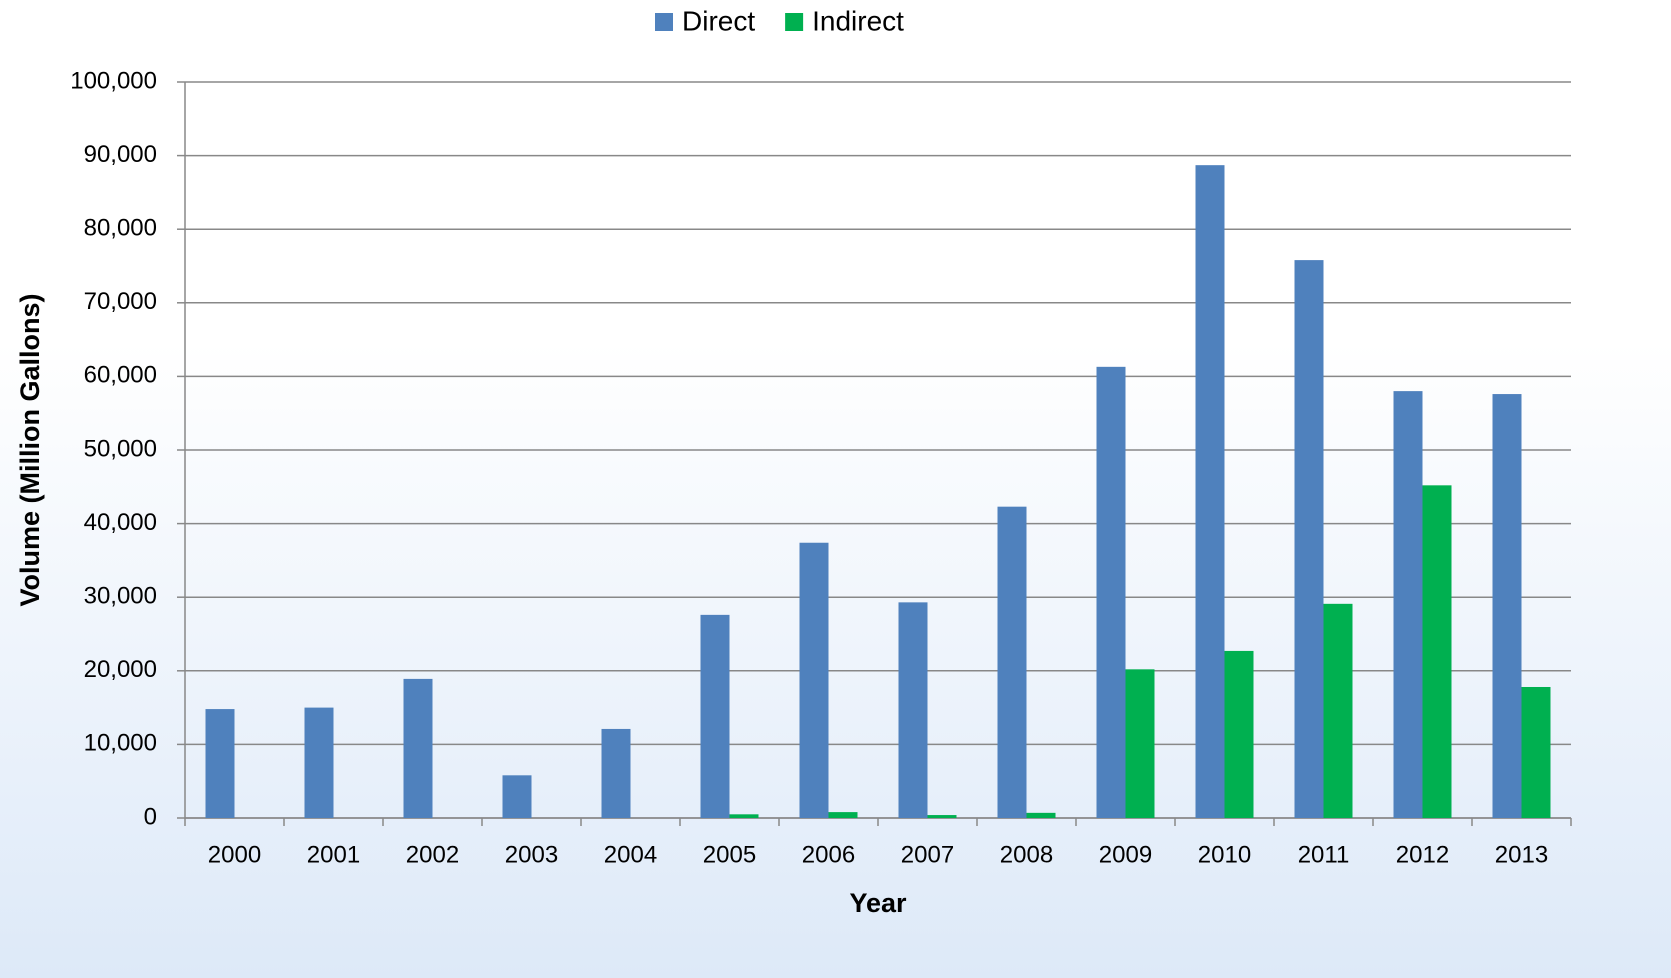 This screenshot has width=1671, height=978. I want to click on x-tick-label: 2000, so click(234, 854).